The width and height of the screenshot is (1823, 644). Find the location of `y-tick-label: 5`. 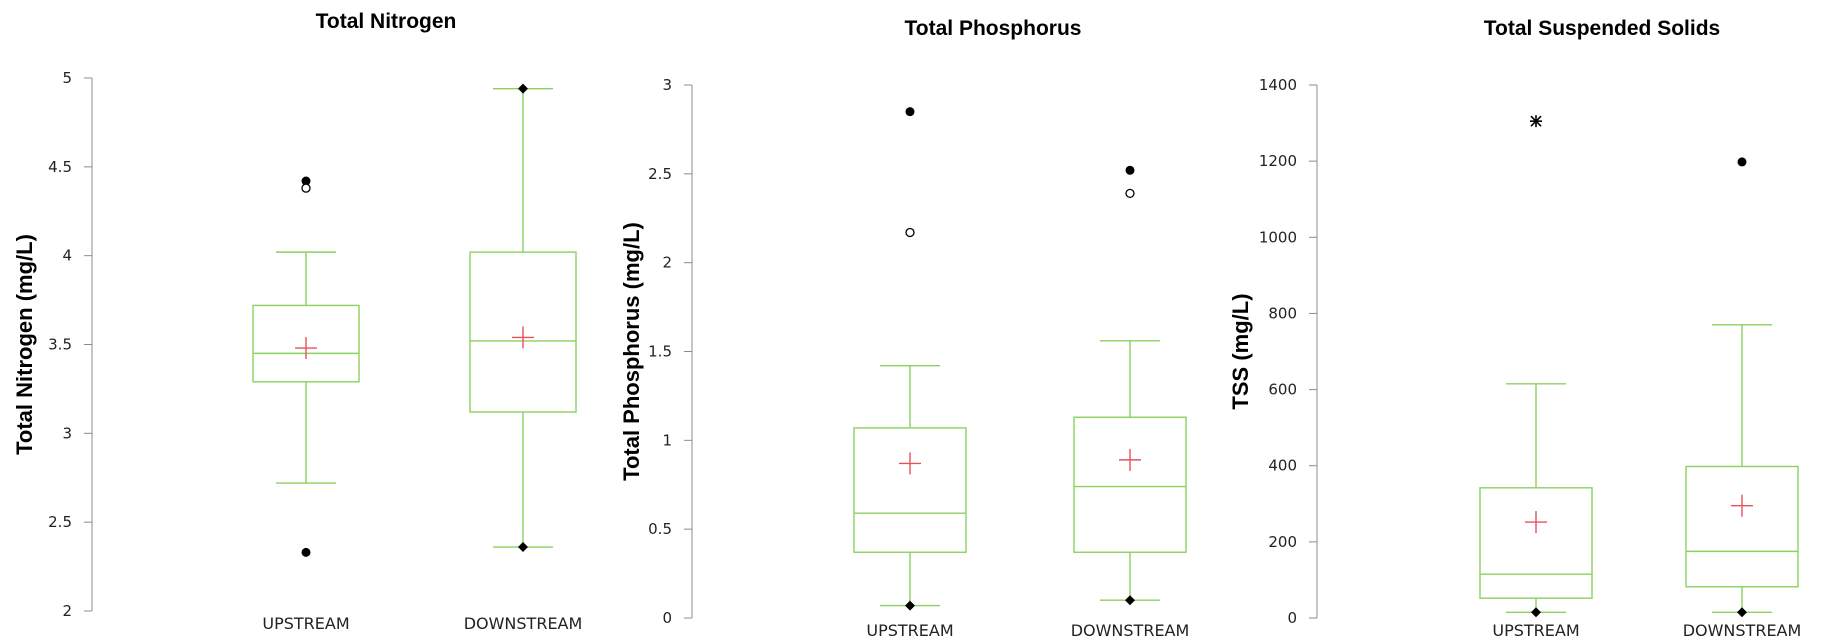

y-tick-label: 5 is located at coordinates (67, 78).